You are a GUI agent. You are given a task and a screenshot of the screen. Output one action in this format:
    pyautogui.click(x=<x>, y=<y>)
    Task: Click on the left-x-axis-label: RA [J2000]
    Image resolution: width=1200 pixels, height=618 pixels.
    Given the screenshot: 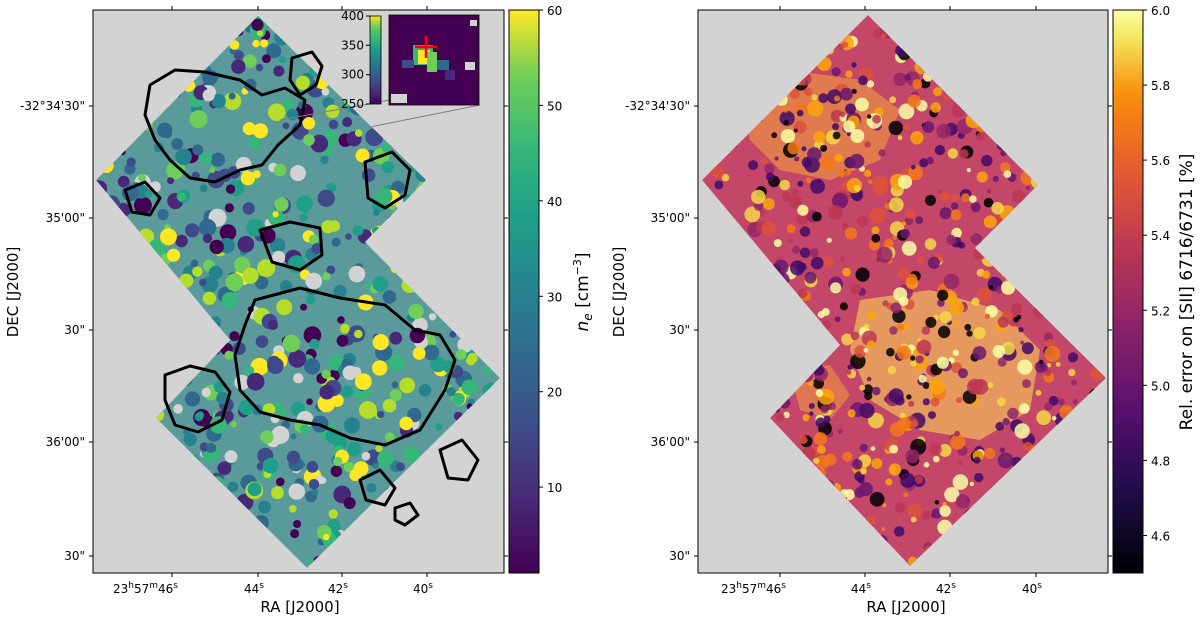 What is the action you would take?
    pyautogui.click(x=299, y=607)
    